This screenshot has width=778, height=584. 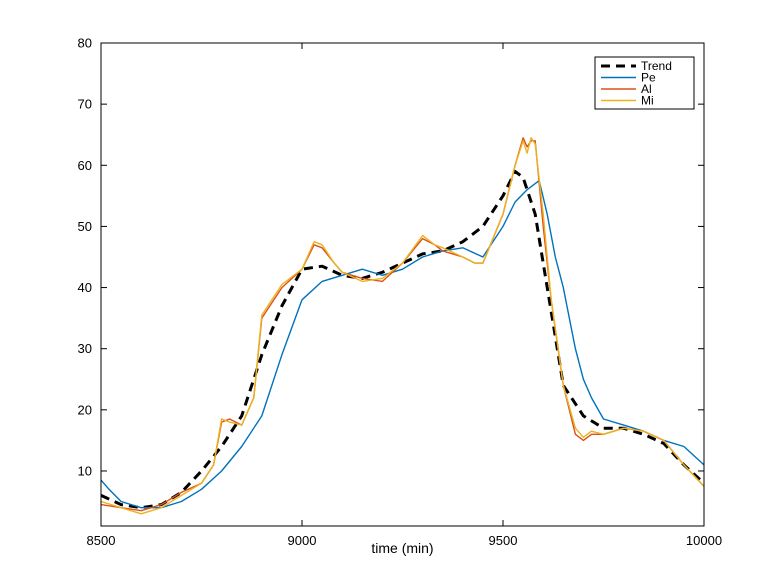 What do you see at coordinates (503, 540) in the screenshot?
I see `x-tick-label: 9500` at bounding box center [503, 540].